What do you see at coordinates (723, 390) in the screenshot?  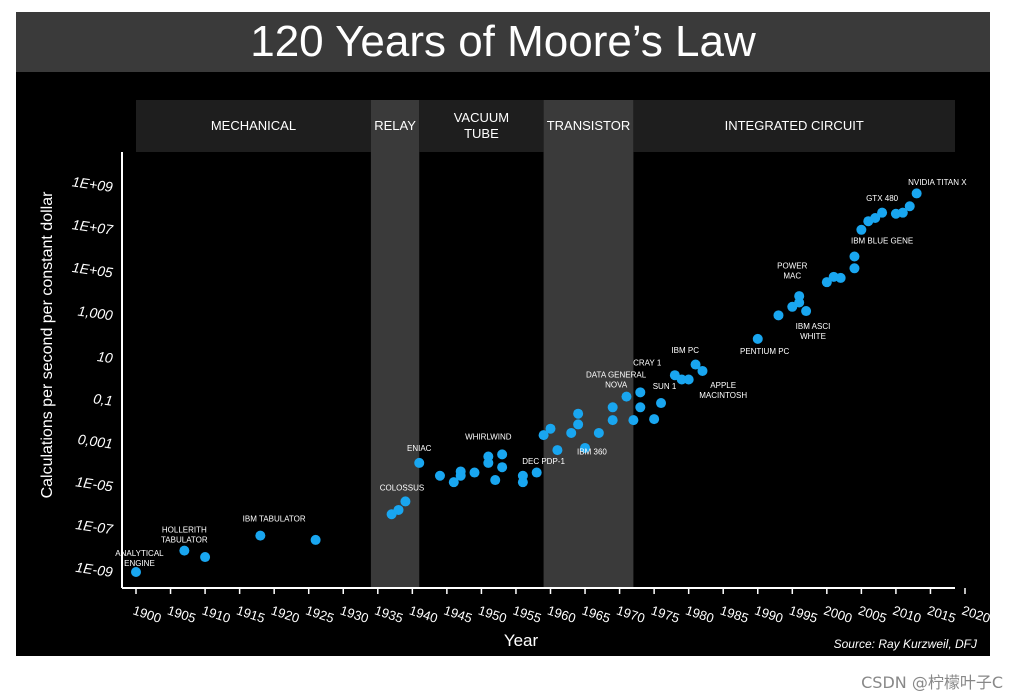 I see `point-annotation: APPLE MACINTOSH` at bounding box center [723, 390].